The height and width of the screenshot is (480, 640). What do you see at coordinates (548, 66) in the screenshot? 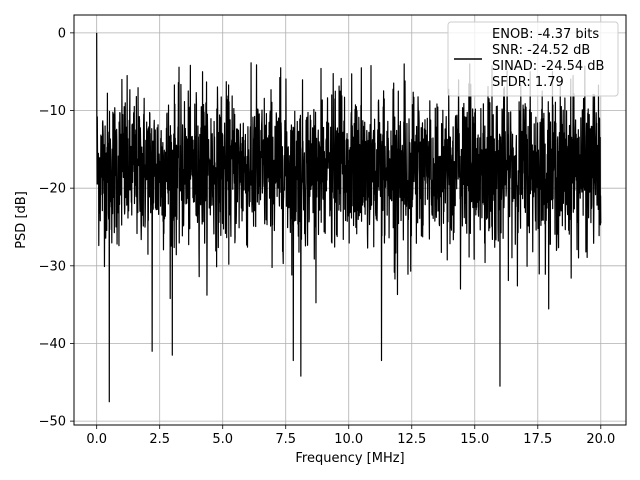
I see `legend-entry-sinad: SINAD: -24.54 dB` at bounding box center [548, 66].